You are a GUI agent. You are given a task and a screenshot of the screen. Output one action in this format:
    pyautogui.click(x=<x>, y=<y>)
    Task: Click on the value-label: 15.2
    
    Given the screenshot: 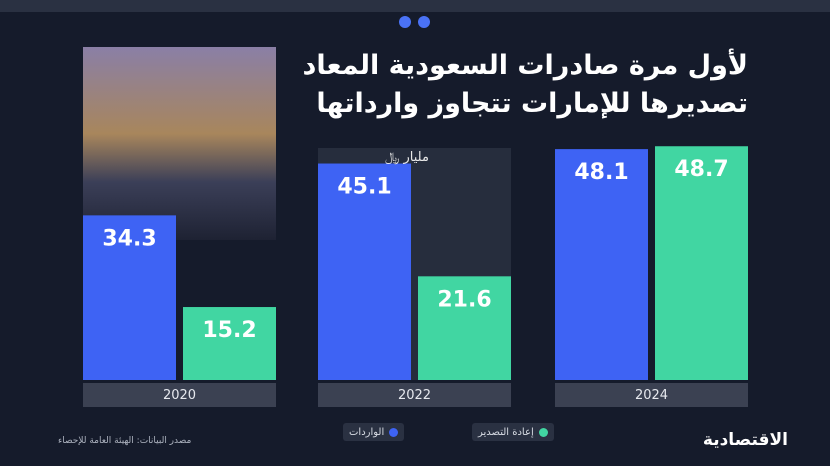 What is the action you would take?
    pyautogui.click(x=229, y=330)
    